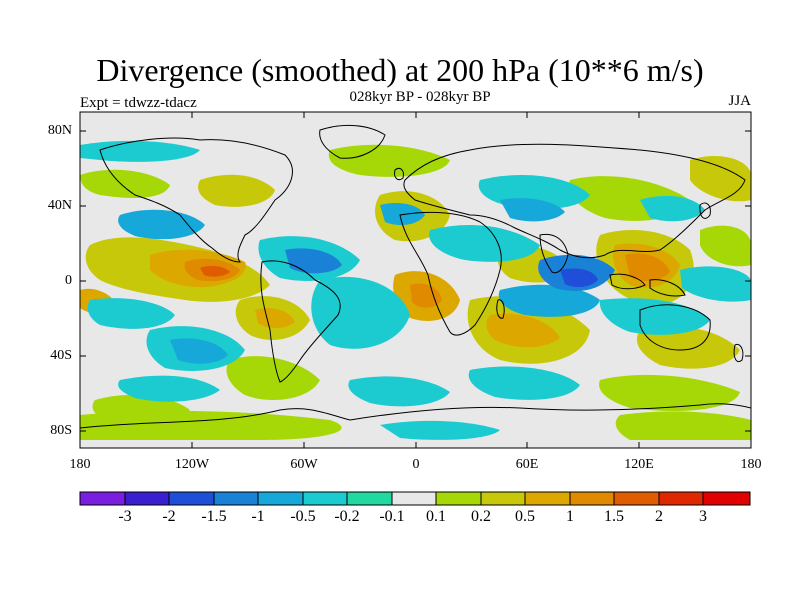 Image resolution: width=800 pixels, height=600 pixels. I want to click on colorbar-label: 0.2, so click(481, 516).